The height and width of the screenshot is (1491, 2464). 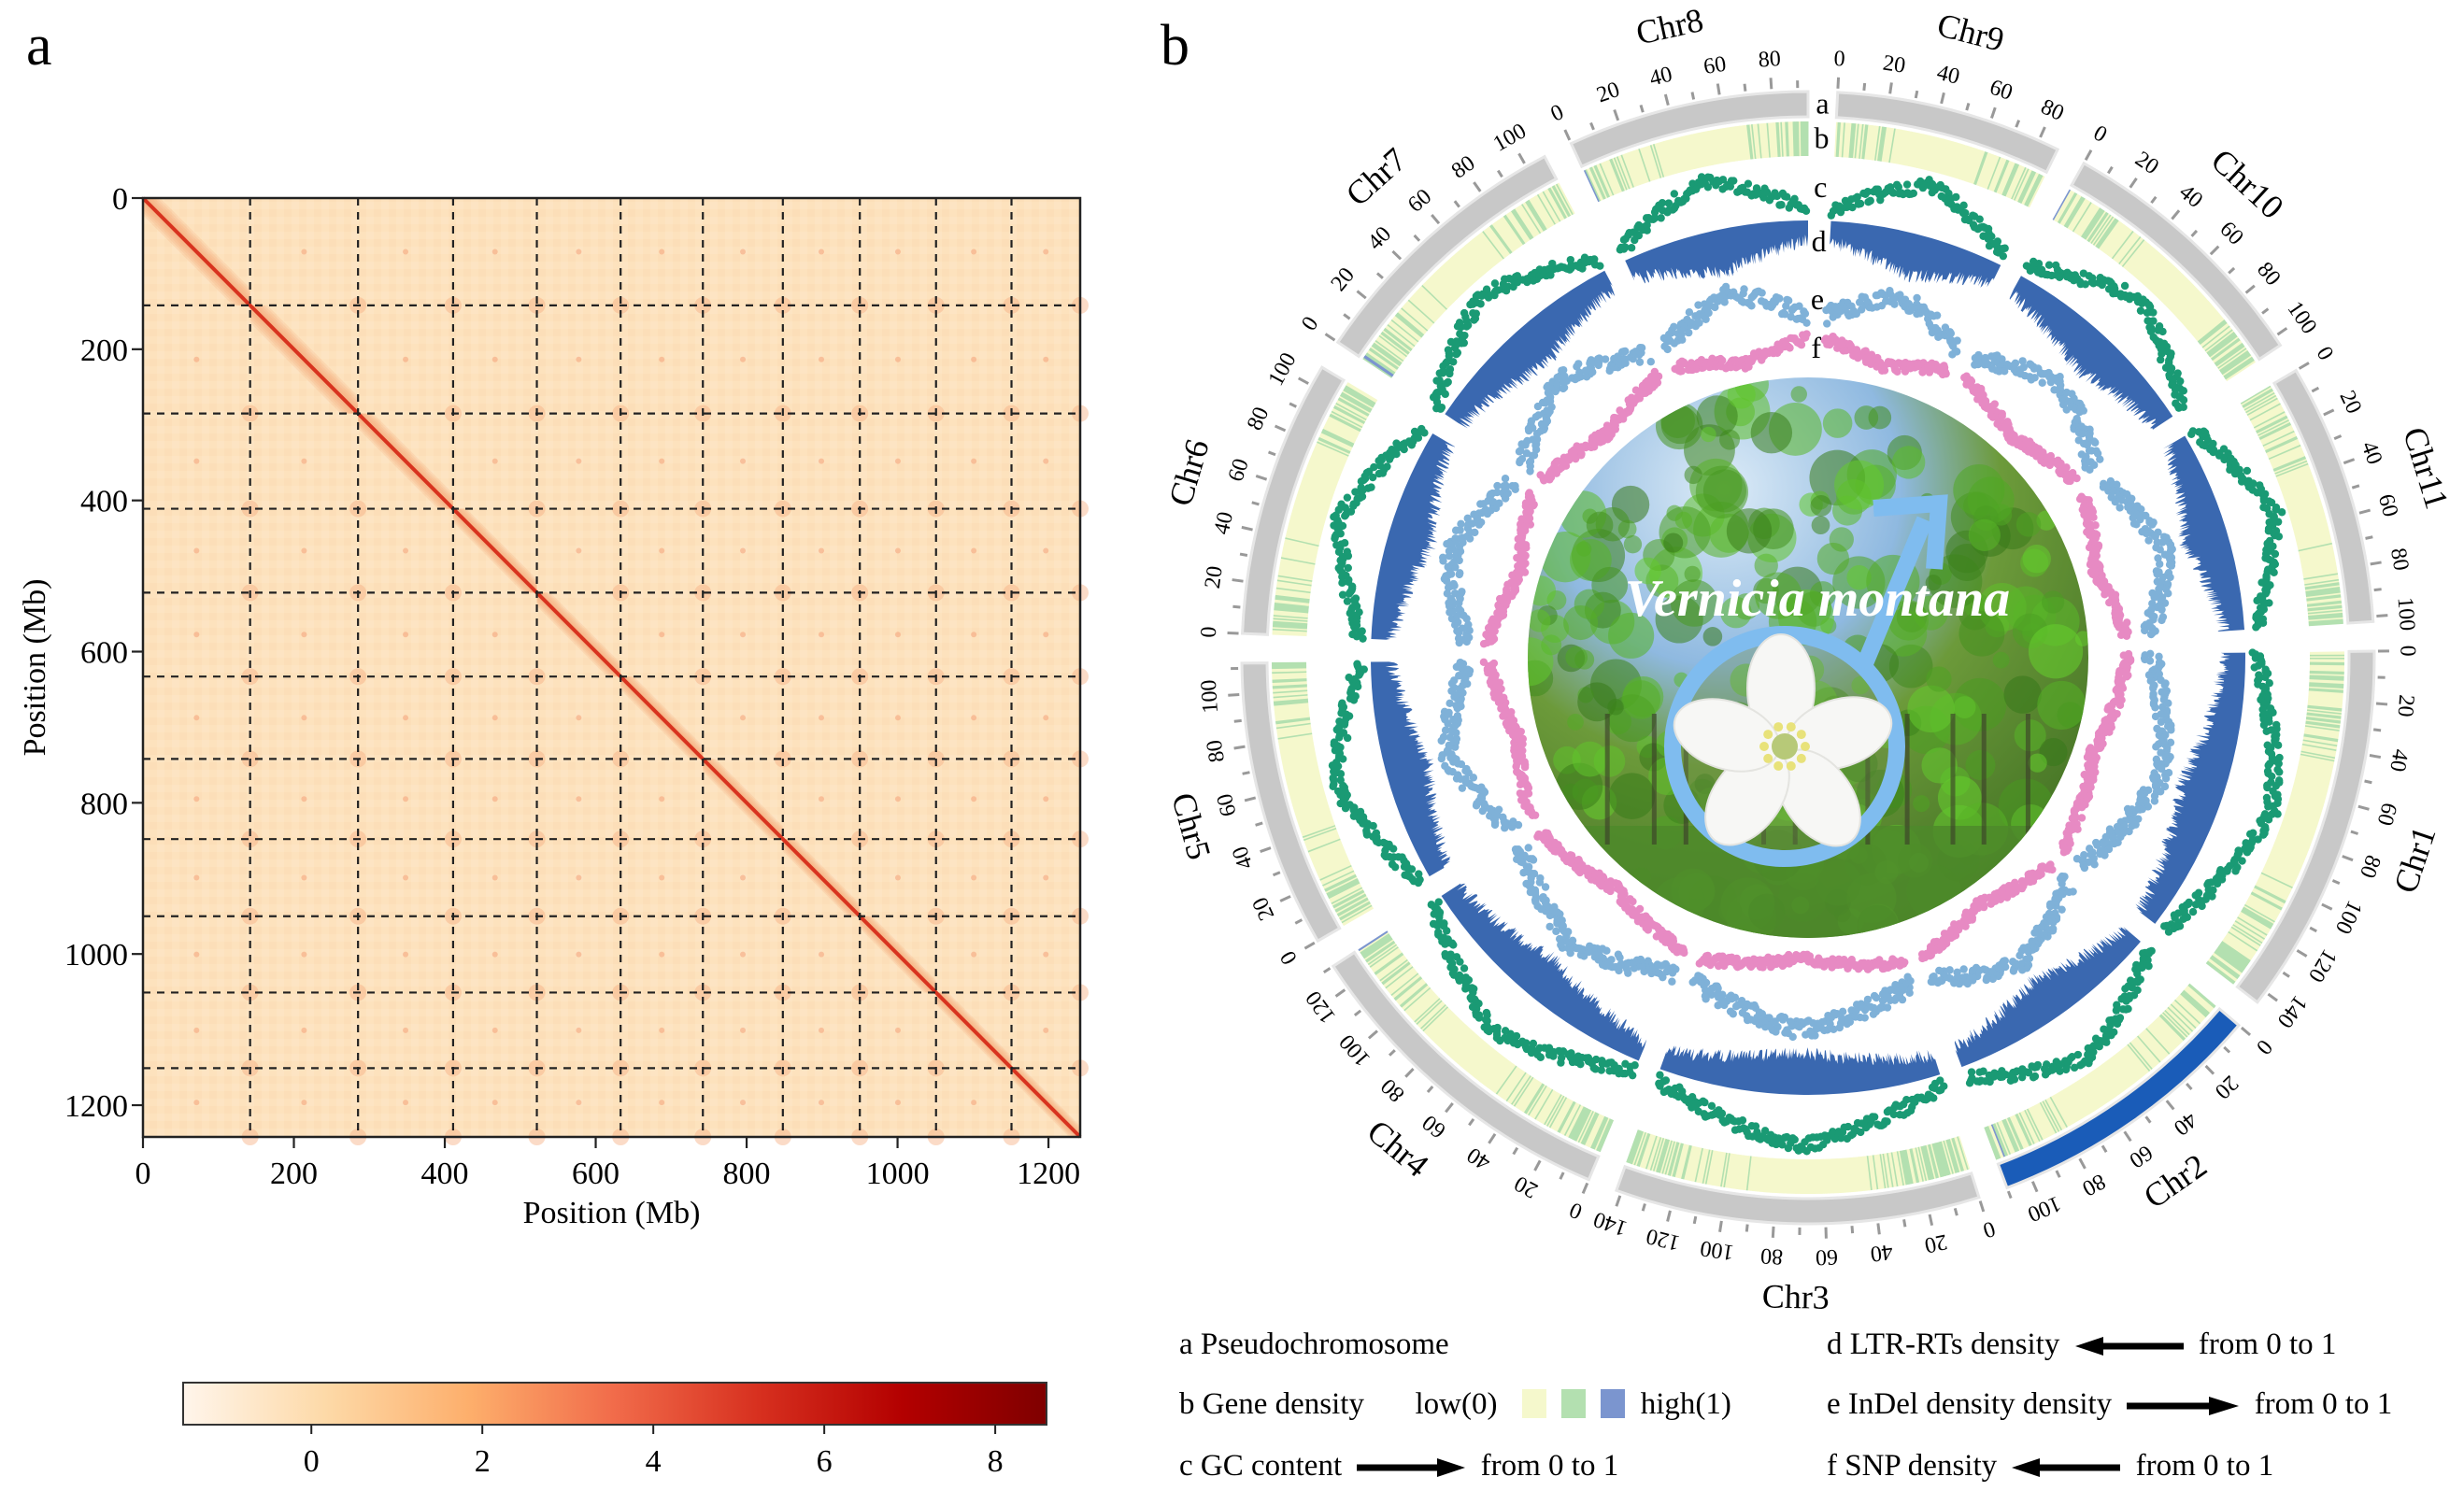 What do you see at coordinates (1175, 46) in the screenshot?
I see `panel-b-label: b` at bounding box center [1175, 46].